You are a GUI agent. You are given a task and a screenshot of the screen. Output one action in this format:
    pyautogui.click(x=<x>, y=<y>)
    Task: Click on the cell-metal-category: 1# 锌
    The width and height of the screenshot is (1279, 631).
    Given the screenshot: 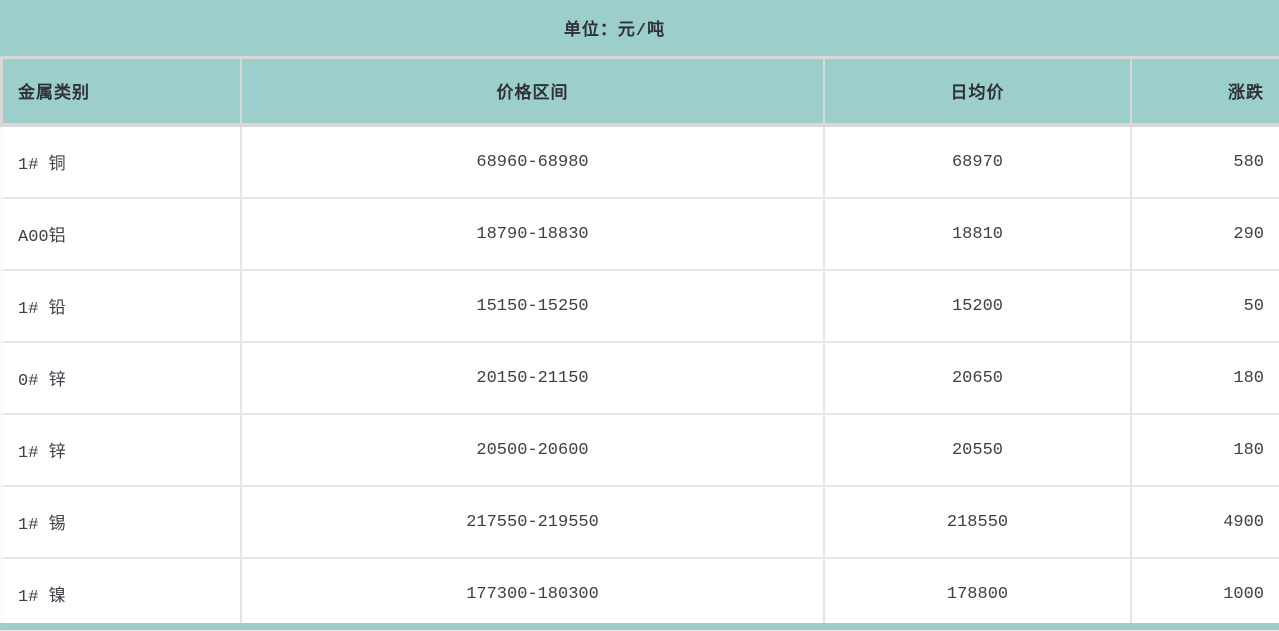 What is the action you would take?
    pyautogui.click(x=122, y=450)
    